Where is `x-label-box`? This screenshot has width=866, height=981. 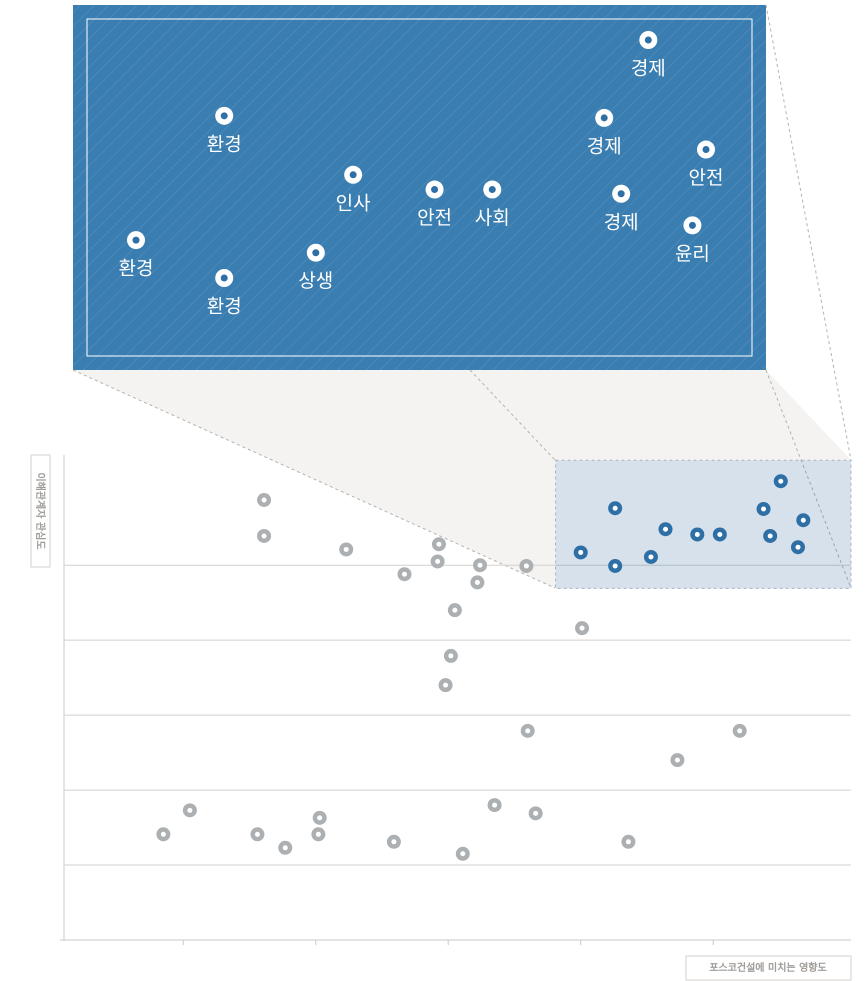
x-label-box is located at coordinates (768, 968).